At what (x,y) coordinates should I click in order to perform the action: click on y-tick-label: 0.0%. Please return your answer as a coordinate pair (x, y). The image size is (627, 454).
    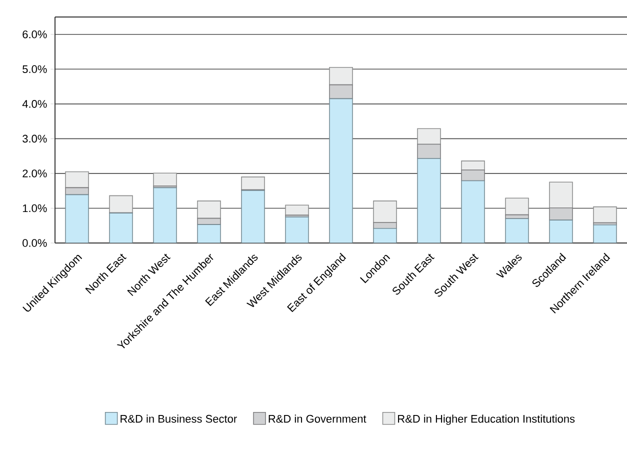
    Looking at the image, I should click on (34, 243).